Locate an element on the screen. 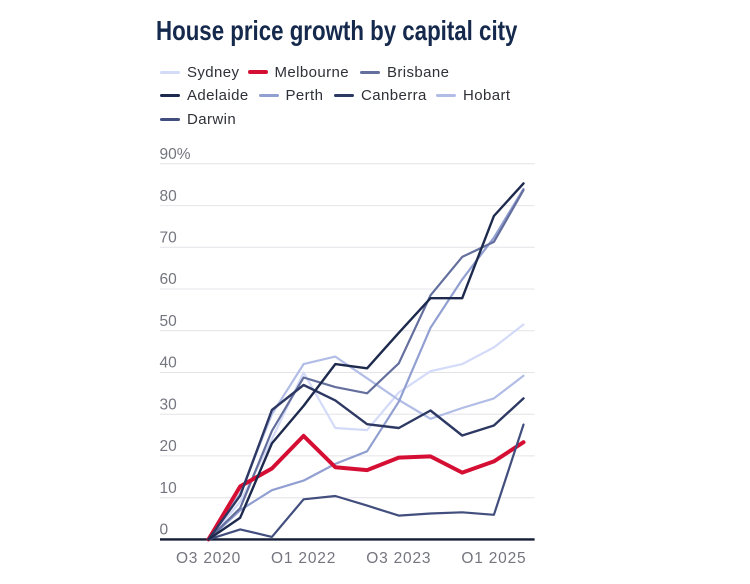  svg-text: O1 2025 is located at coordinates (493, 558).